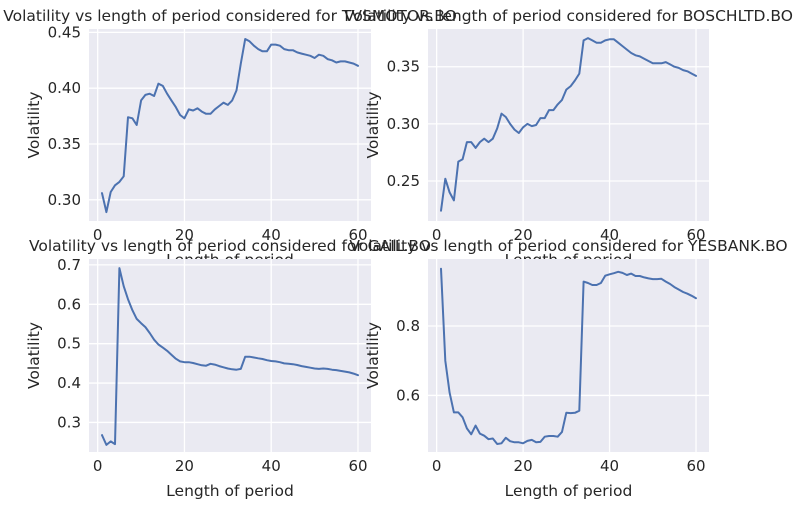 This screenshot has height=509, width=796. Describe the element at coordinates (69, 344) in the screenshot. I see `y-tick-label: 0.5` at that location.